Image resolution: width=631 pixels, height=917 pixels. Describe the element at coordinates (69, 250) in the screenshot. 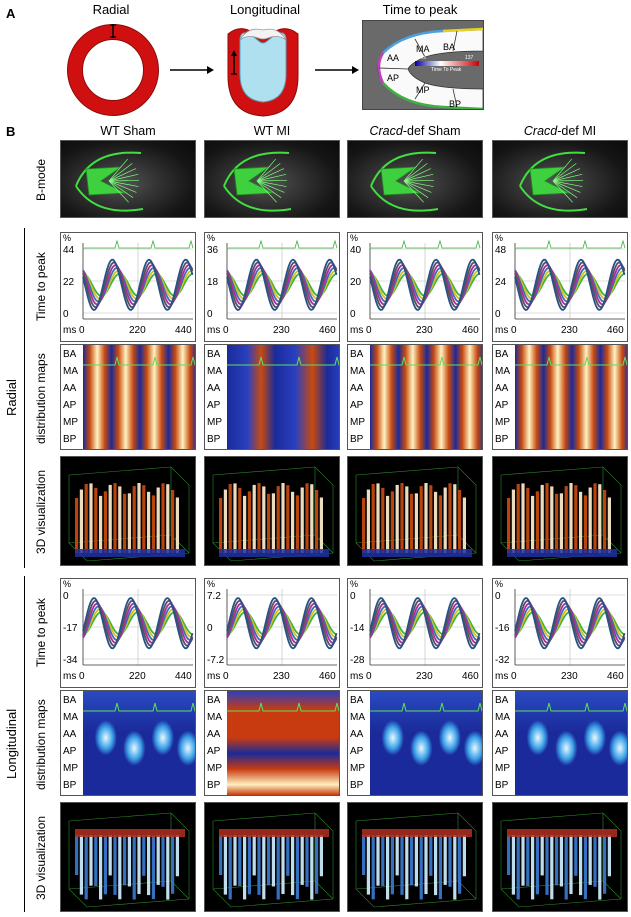

I see `y-tick-label: 44` at that location.